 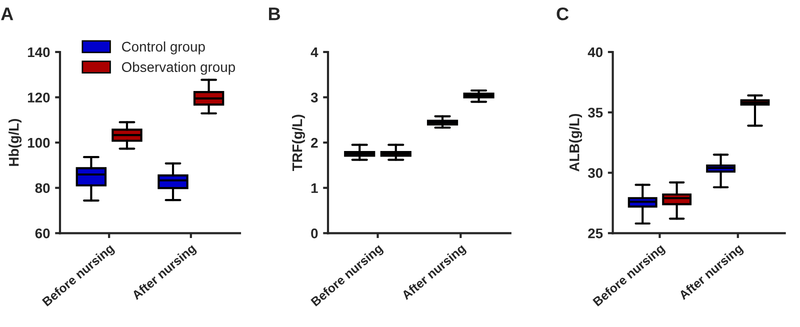 I want to click on chart-title: C, so click(x=562, y=14).